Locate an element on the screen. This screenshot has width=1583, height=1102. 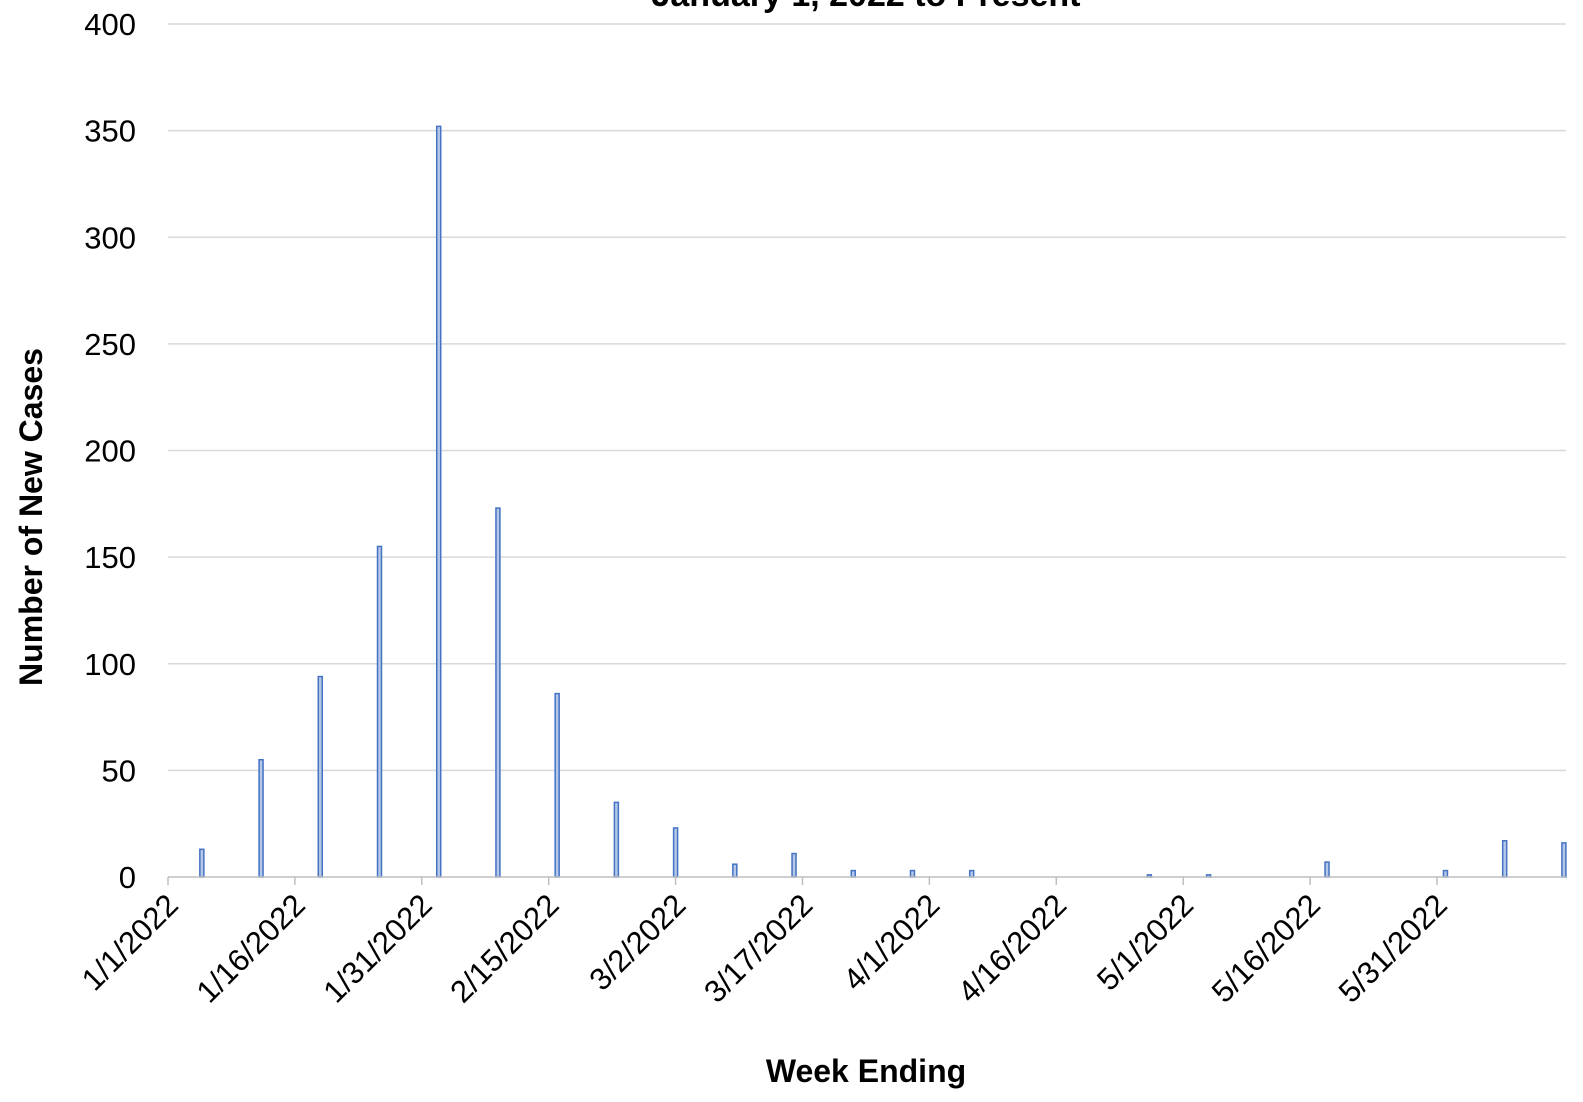
y-tick-label: 200 is located at coordinates (110, 451).